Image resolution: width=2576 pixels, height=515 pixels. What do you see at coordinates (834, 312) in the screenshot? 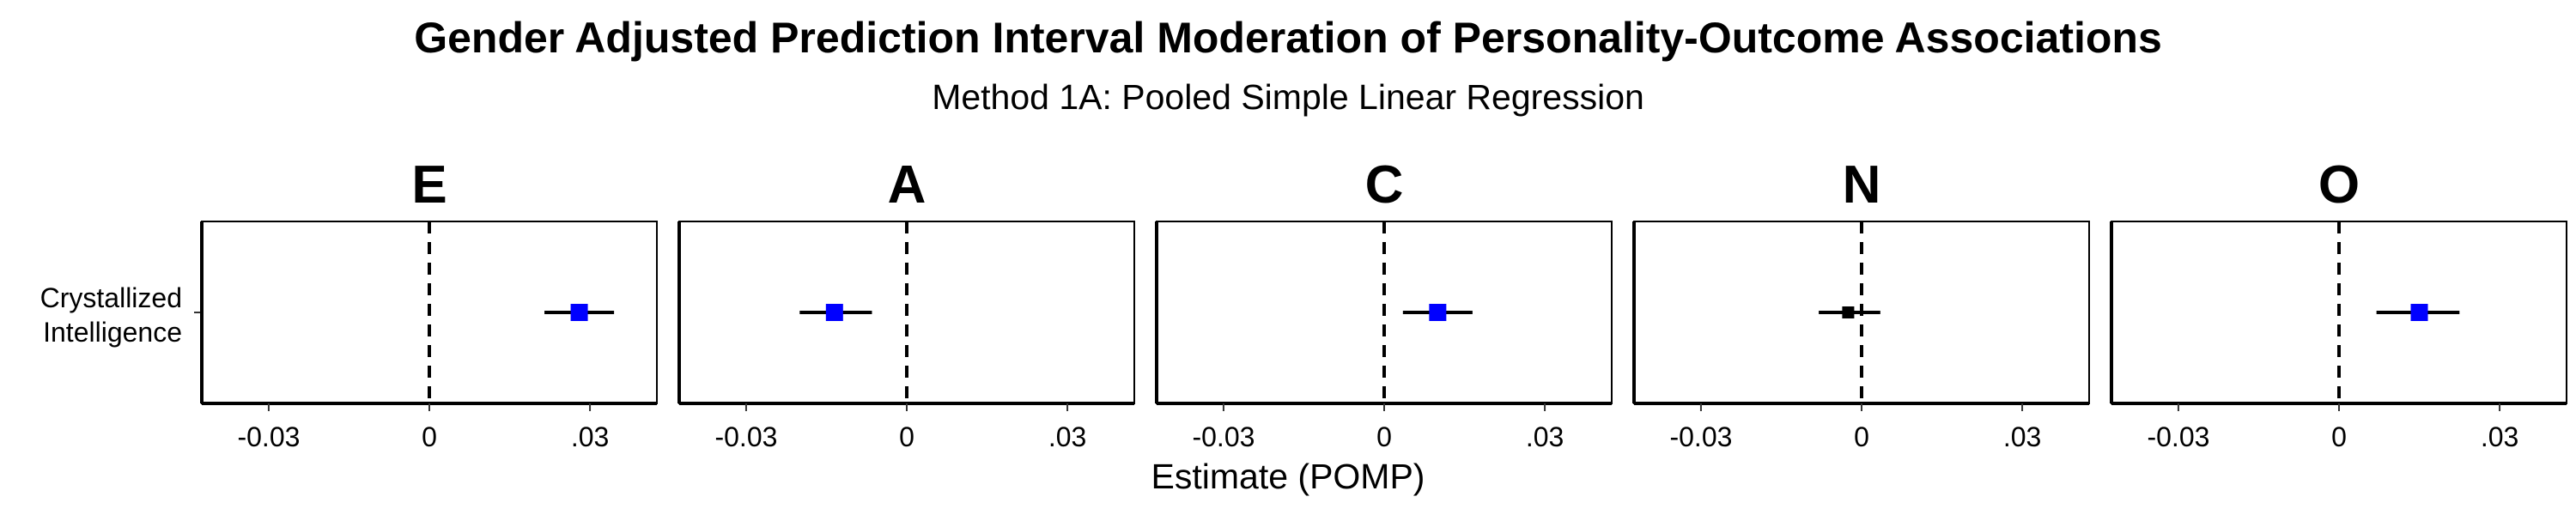
I see `estimate-point-a` at bounding box center [834, 312].